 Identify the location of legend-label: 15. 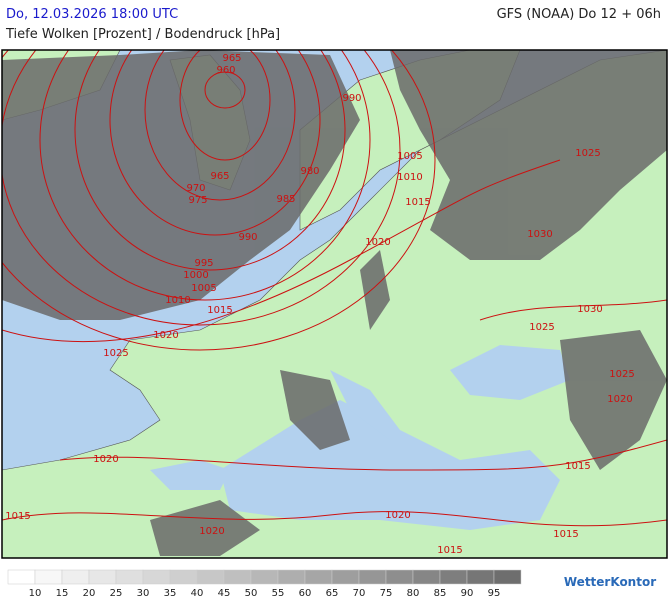
(62, 593).